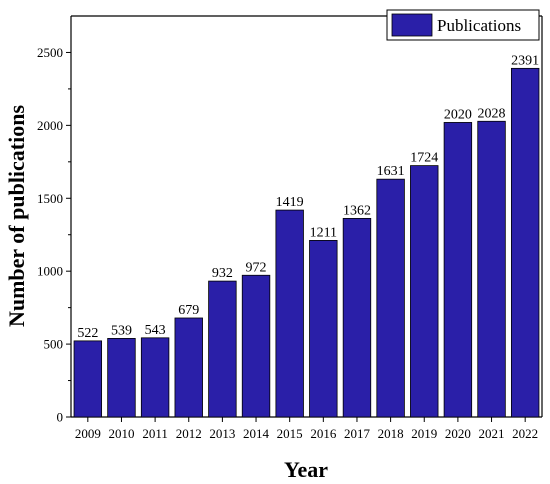  Describe the element at coordinates (50, 198) in the screenshot. I see `y-tick-label: 1500` at that location.